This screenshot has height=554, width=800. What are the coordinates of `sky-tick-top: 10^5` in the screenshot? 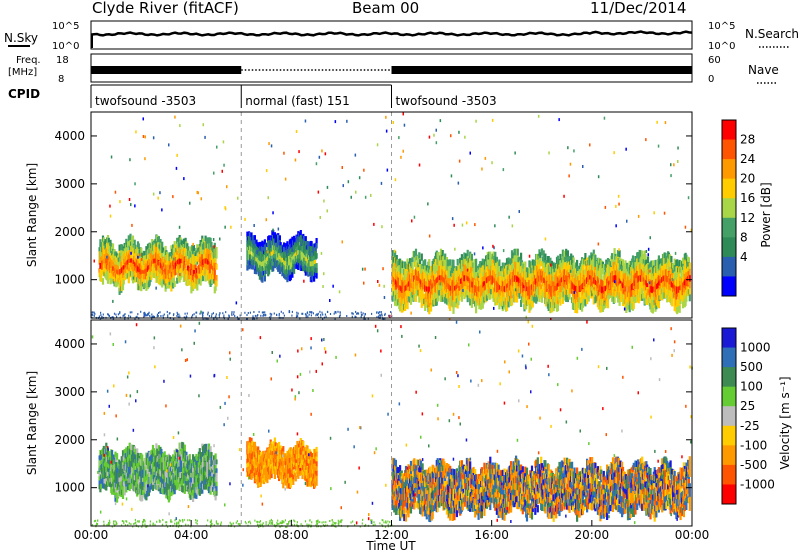 It's located at (65, 26).